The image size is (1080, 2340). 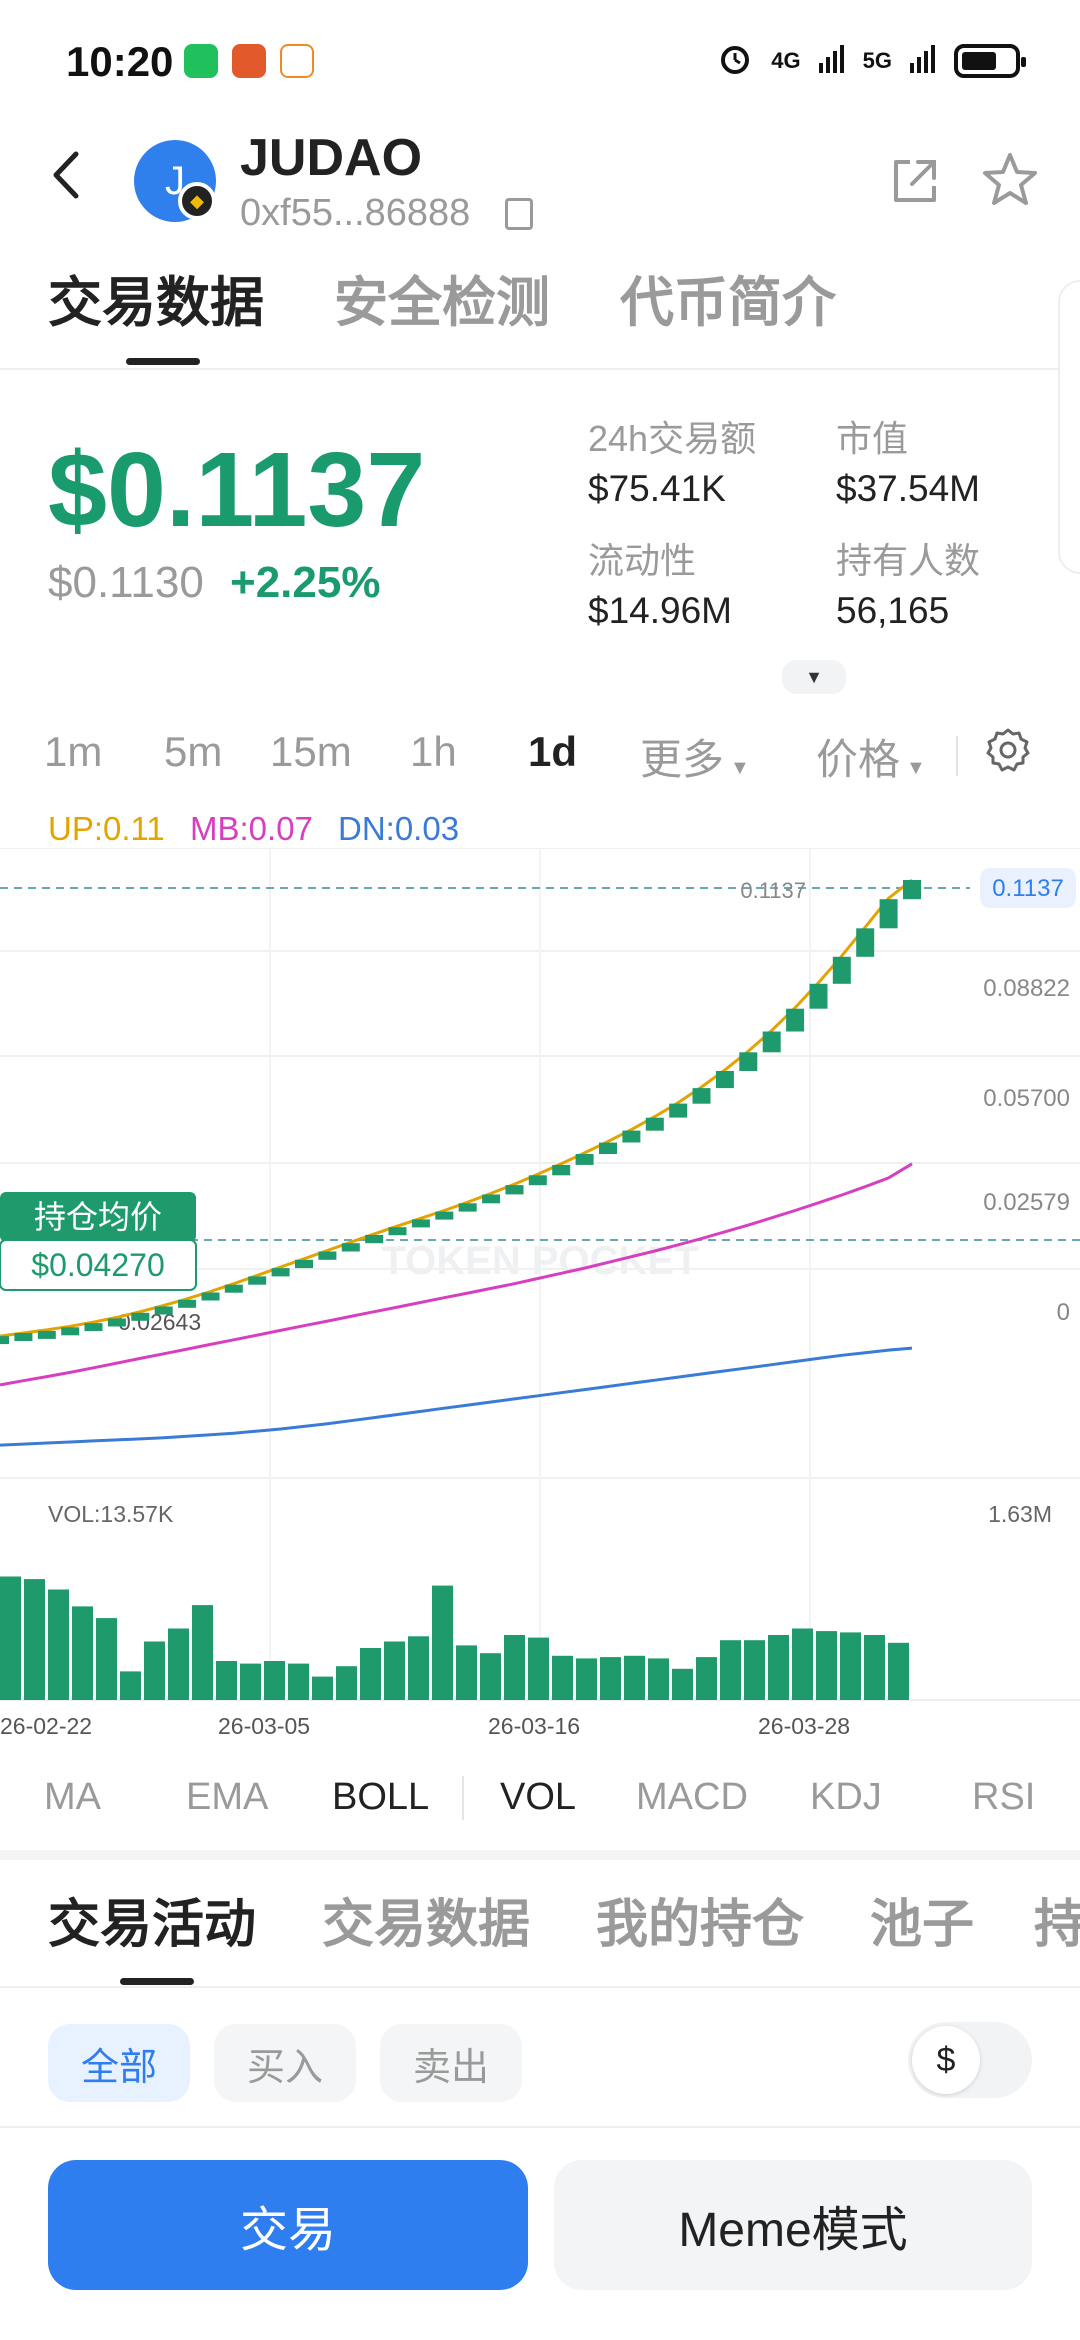 What do you see at coordinates (119, 2063) in the screenshot?
I see `filter-all: 全部` at bounding box center [119, 2063].